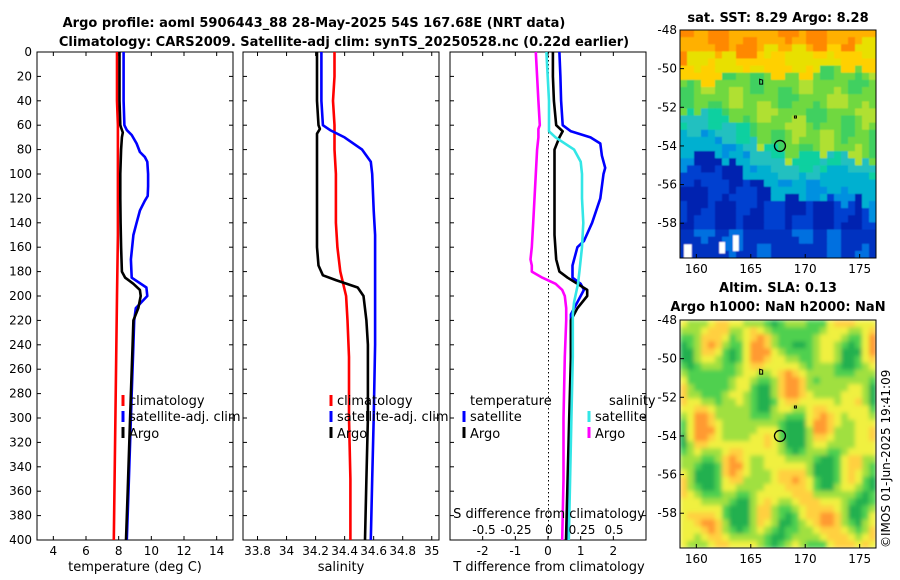  What do you see at coordinates (548, 296) in the screenshot?
I see `series-s-argo` at bounding box center [548, 296].